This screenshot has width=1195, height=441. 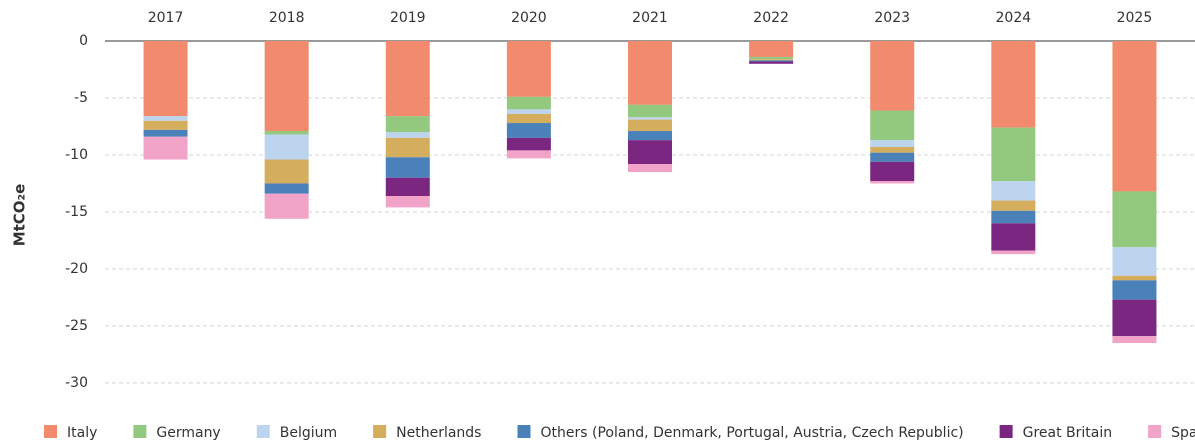 What do you see at coordinates (287, 18) in the screenshot?
I see `x-tick-label: 2018` at bounding box center [287, 18].